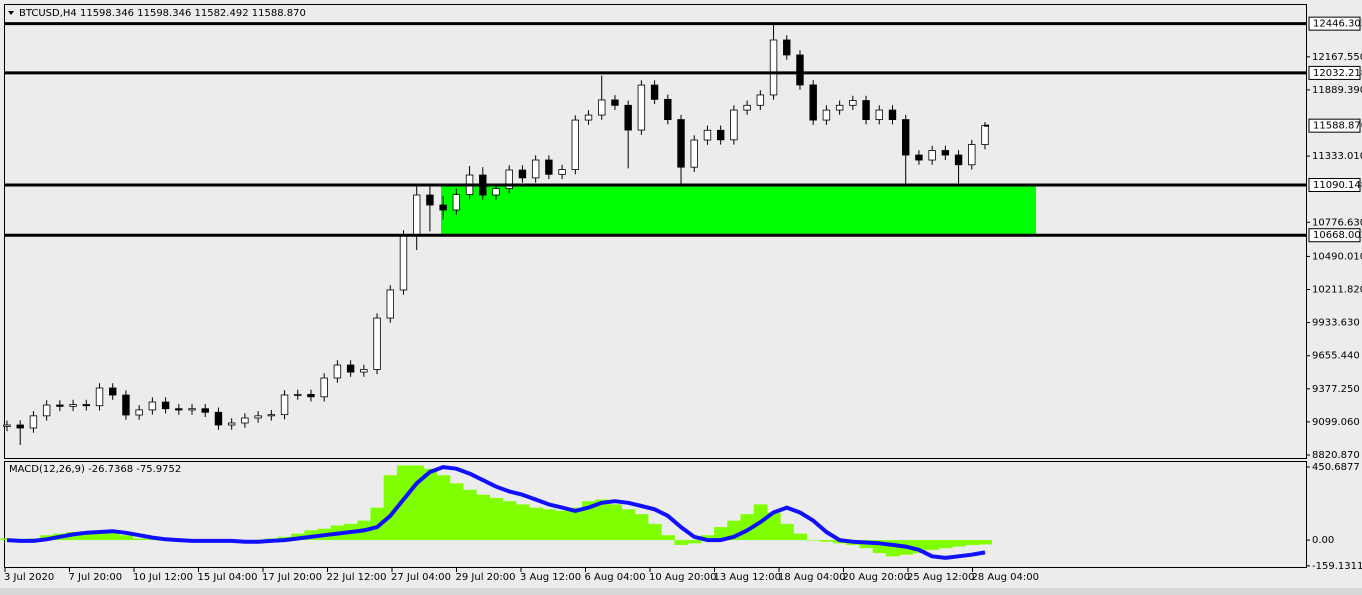  I want to click on y-tick-label: 12167.550, so click(1337, 57).